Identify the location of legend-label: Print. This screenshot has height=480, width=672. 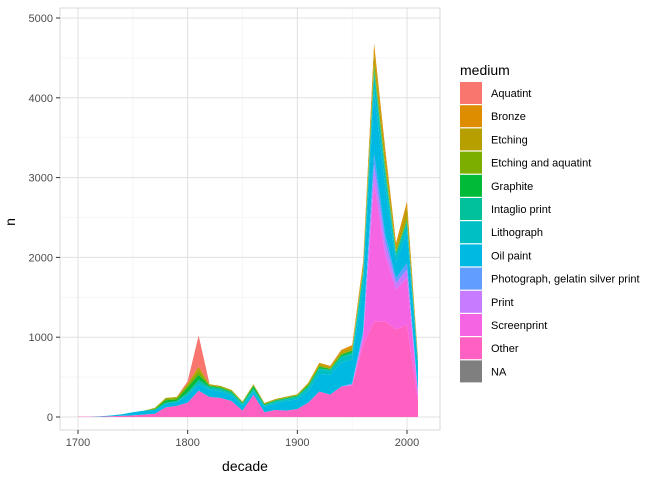
(502, 303).